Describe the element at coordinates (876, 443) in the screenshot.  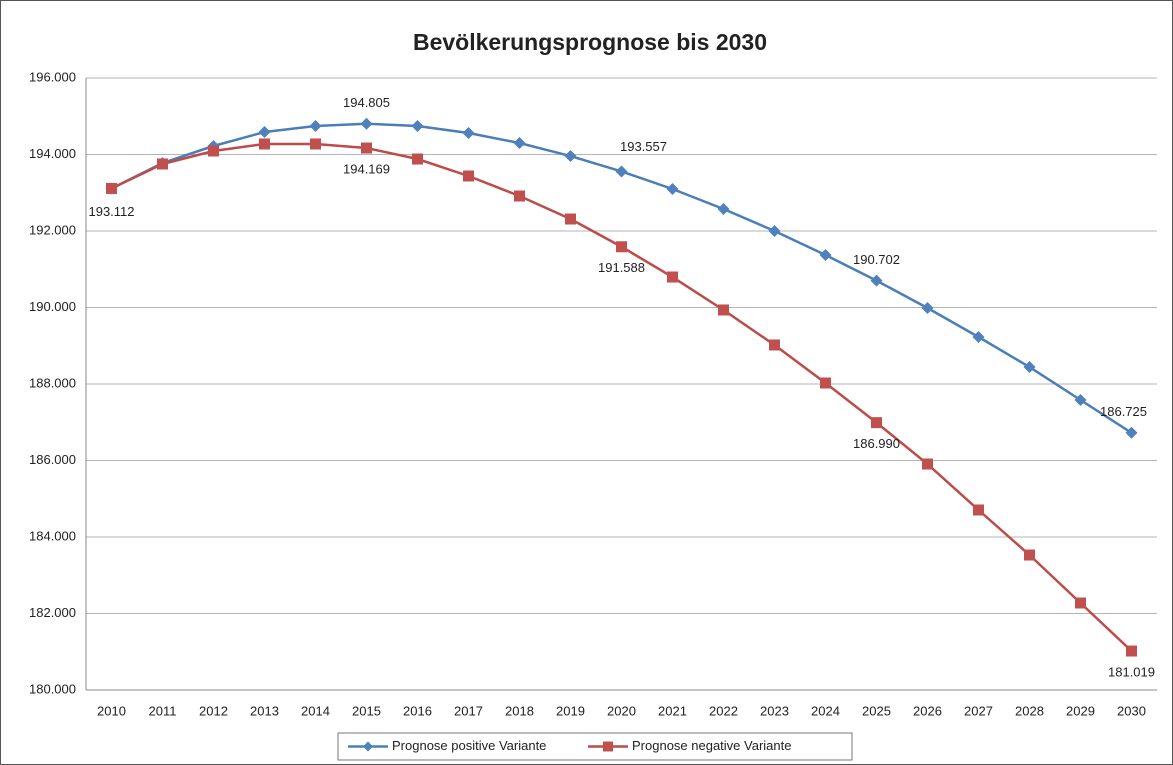
I see `data-label: 186.990` at that location.